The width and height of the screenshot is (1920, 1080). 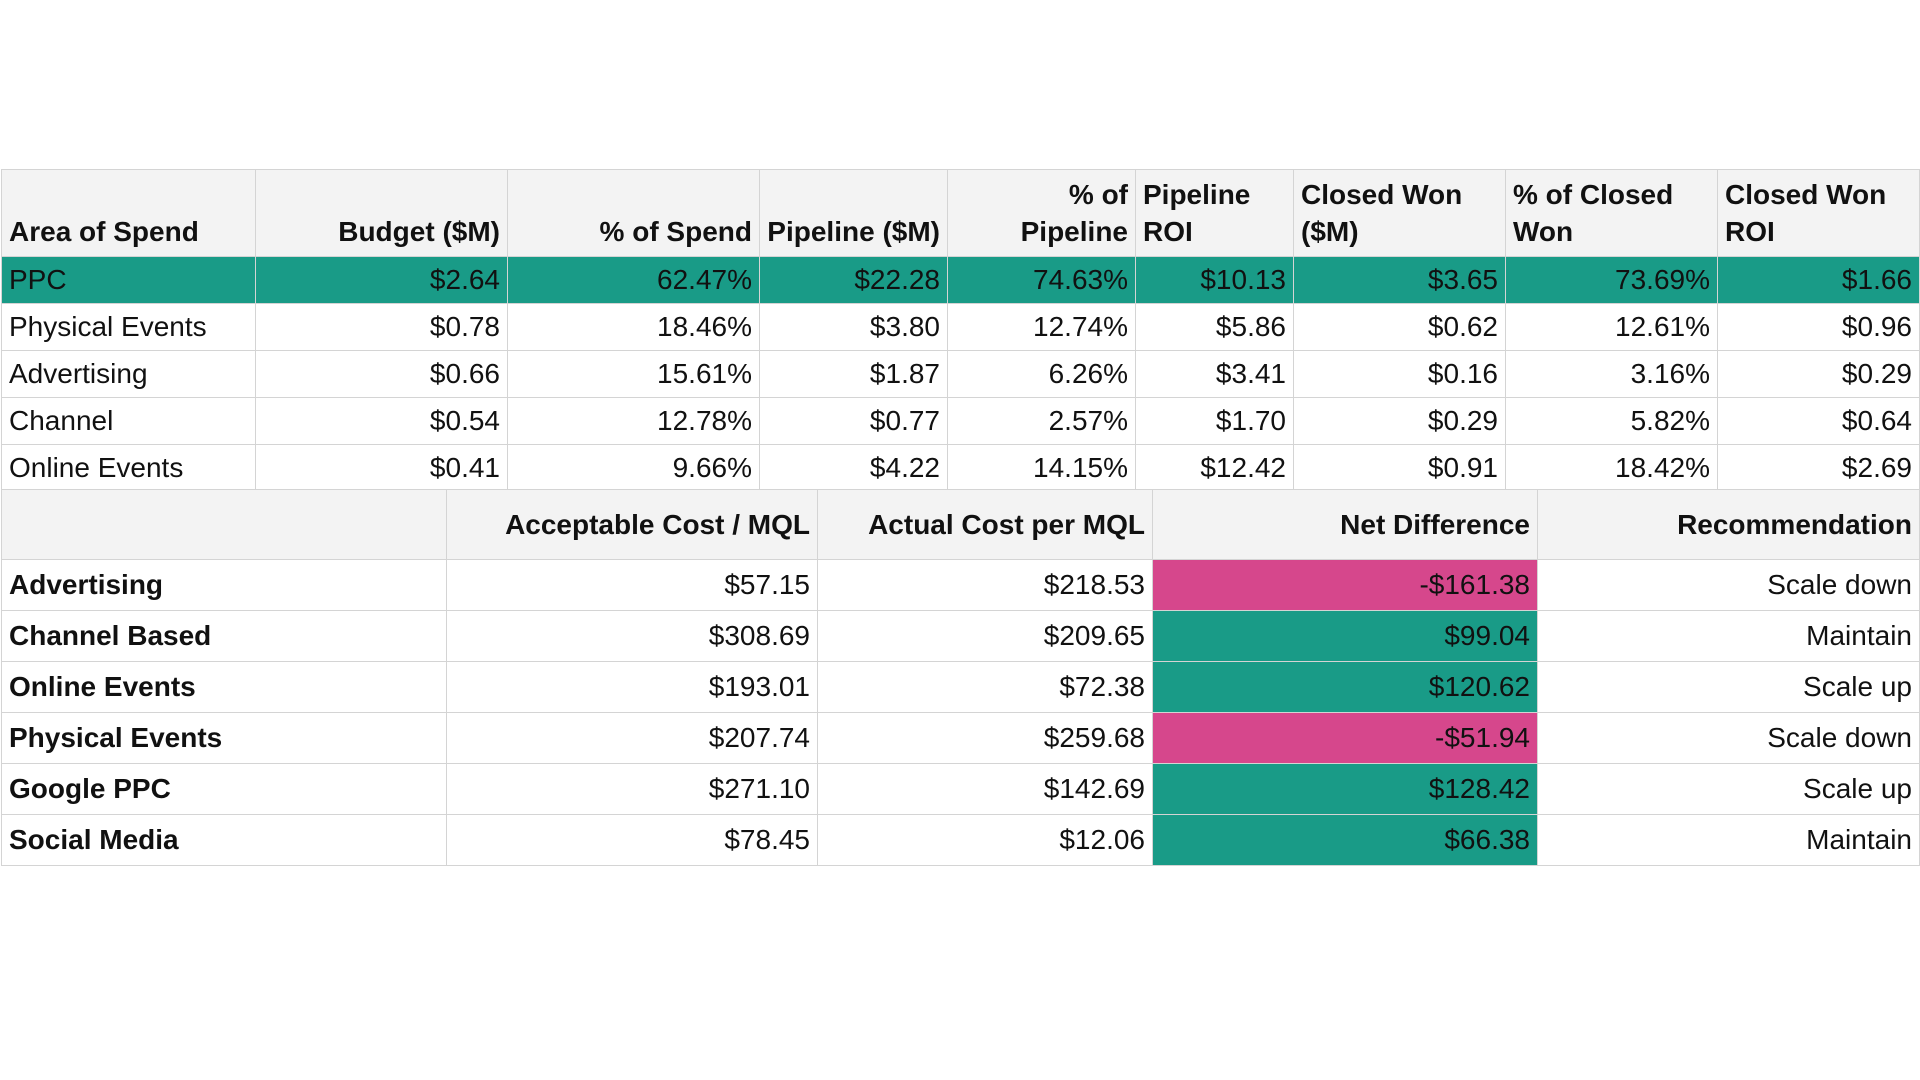 I want to click on mql-cell-actual-cost: $209.65, so click(x=985, y=636).